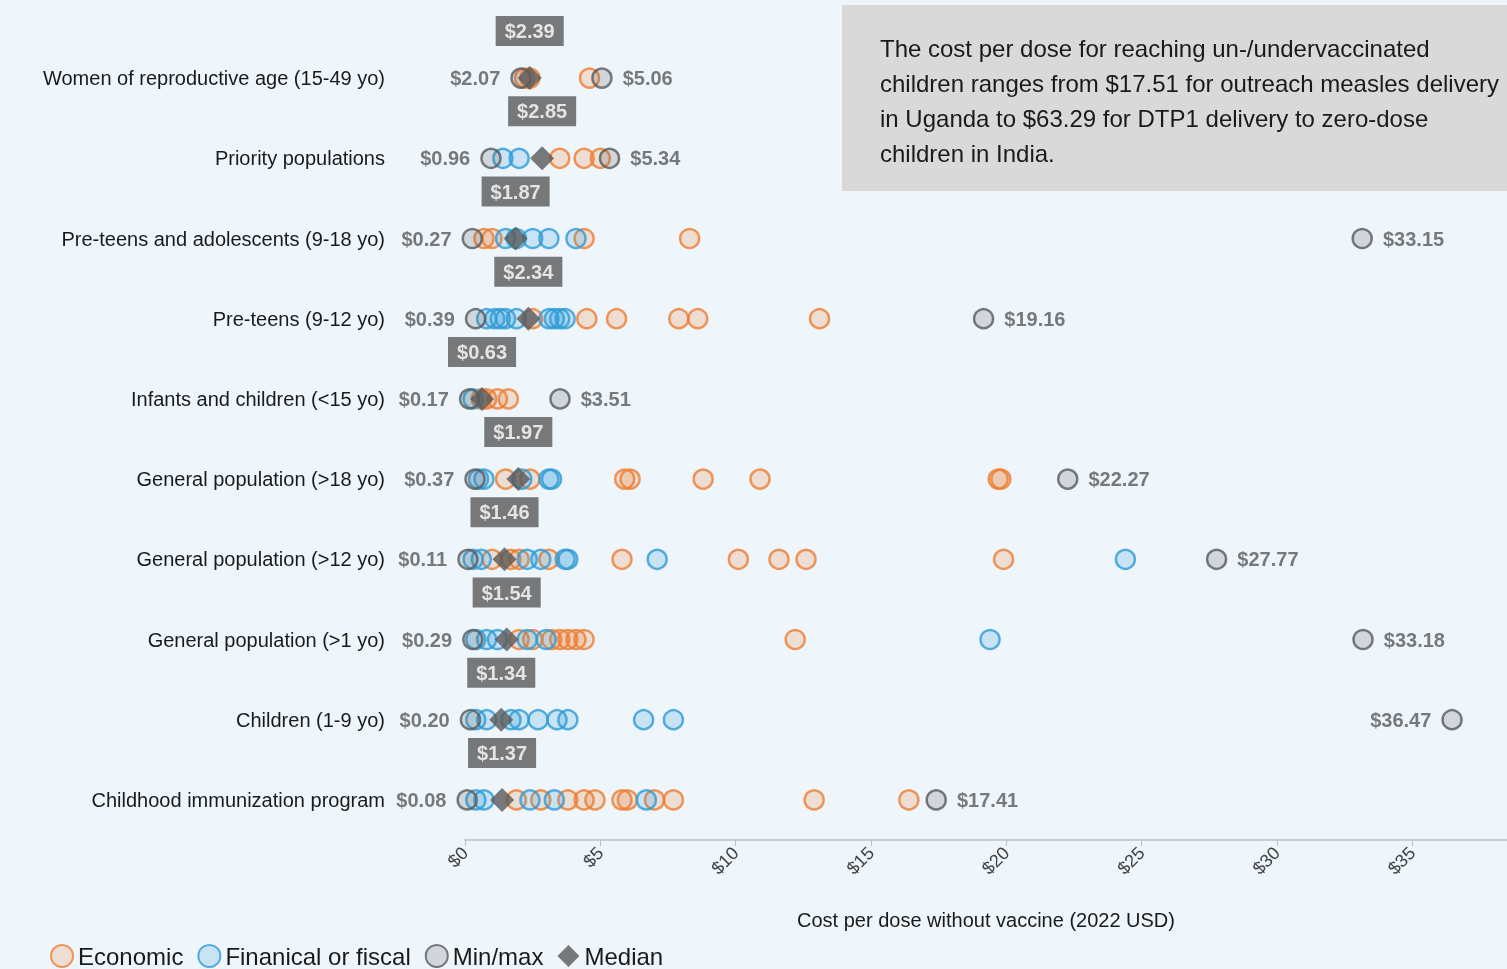 The height and width of the screenshot is (969, 1507). Describe the element at coordinates (542, 111) in the screenshot. I see `data-label: $2.85` at that location.